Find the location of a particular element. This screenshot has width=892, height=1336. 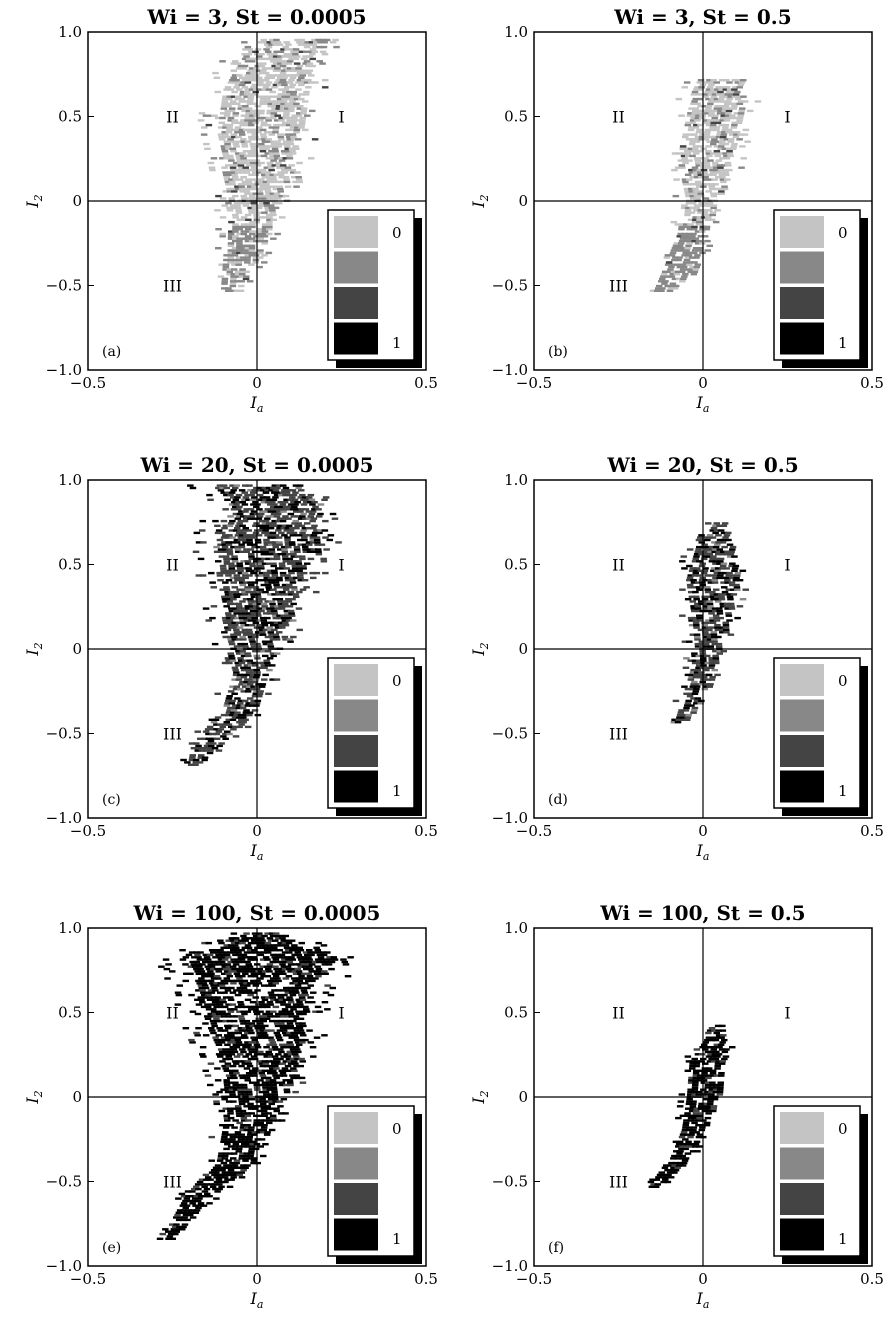

quadrant-label-iii: III is located at coordinates (172, 1182).